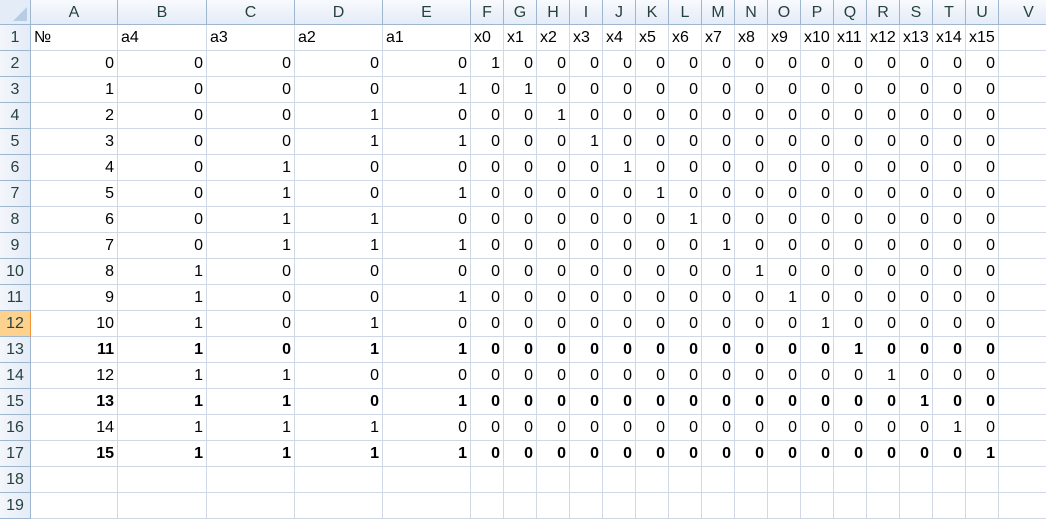 This screenshot has height=519, width=1046. I want to click on cell-P19, so click(817, 506).